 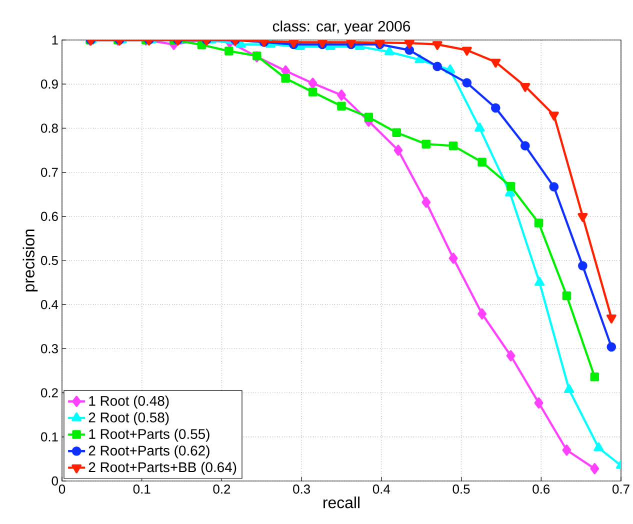 What do you see at coordinates (621, 489) in the screenshot?
I see `x-tick-label: 0.7` at bounding box center [621, 489].